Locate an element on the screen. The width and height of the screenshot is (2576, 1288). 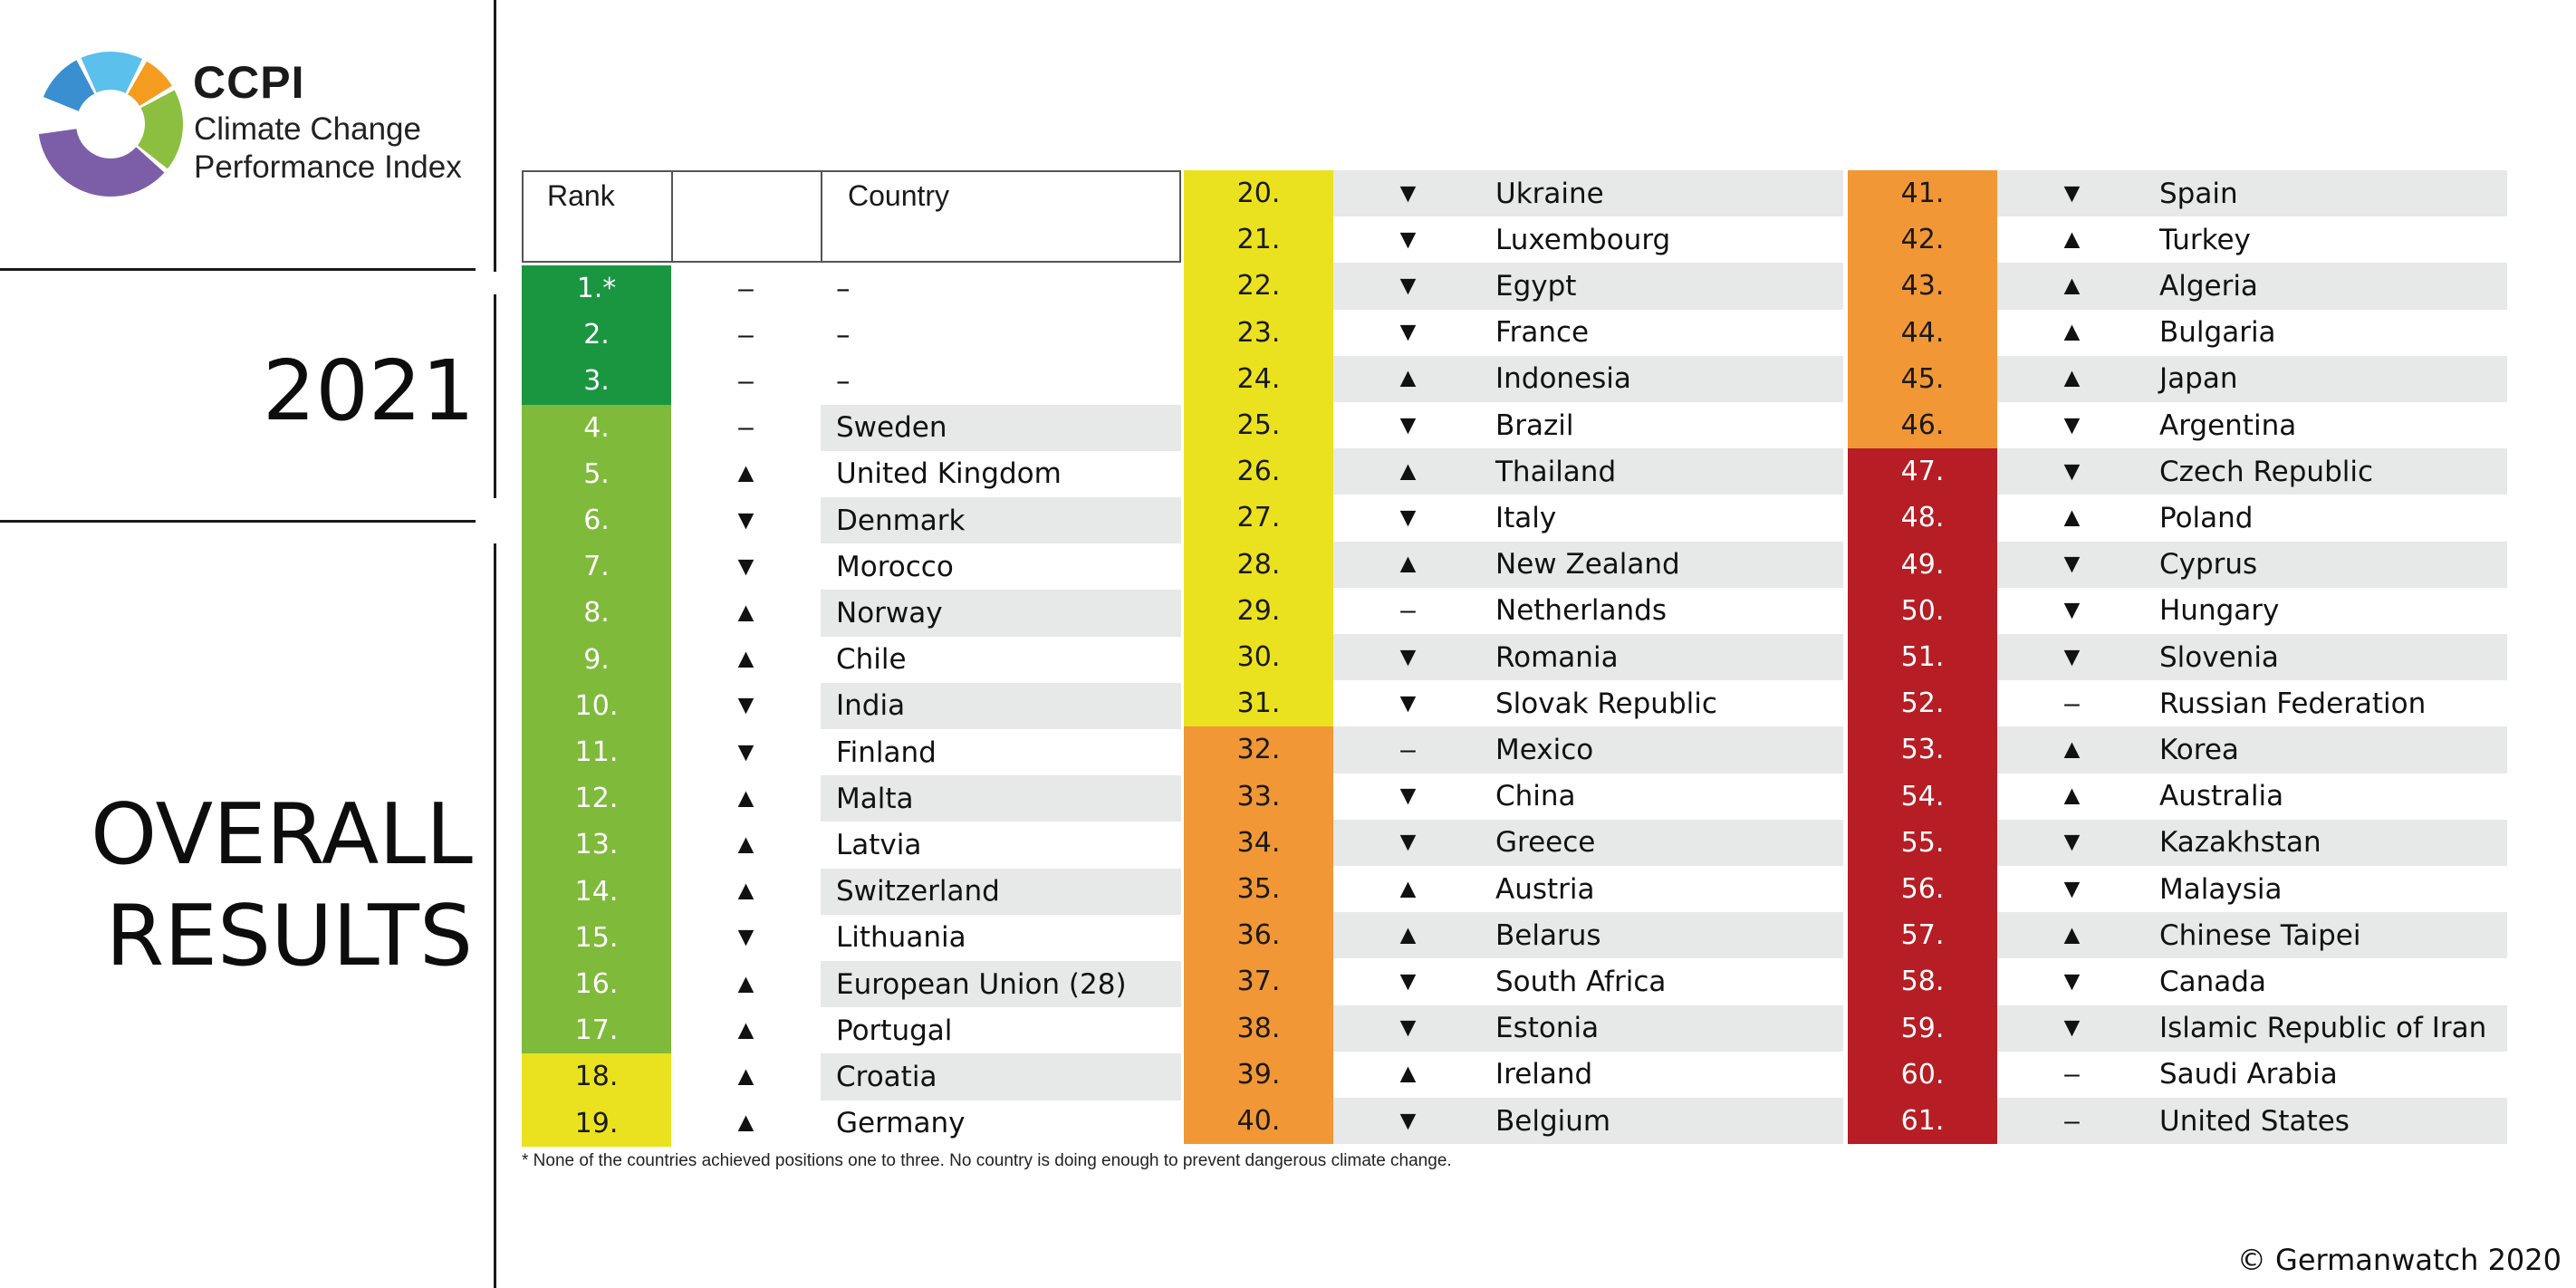
table-row: 23. ▼ France is located at coordinates (1513, 332).